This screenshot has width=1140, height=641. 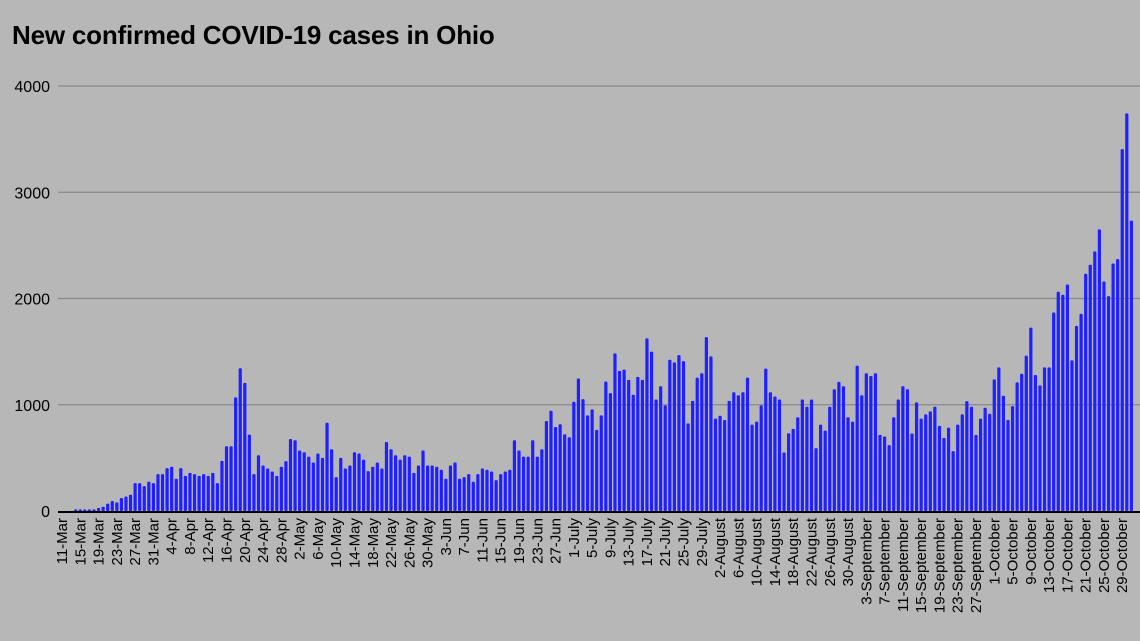 What do you see at coordinates (482, 540) in the screenshot?
I see `x-tick-label: 11-Jun` at bounding box center [482, 540].